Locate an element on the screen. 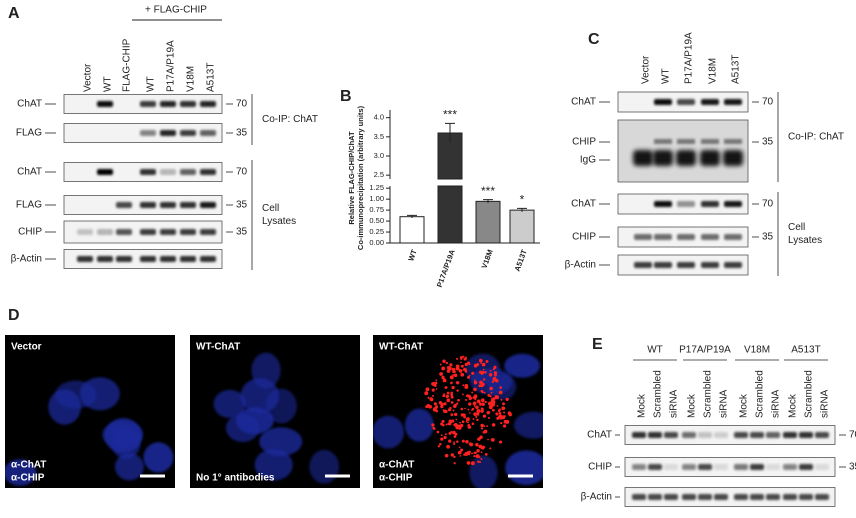  lane-label: WT is located at coordinates (108, 84).